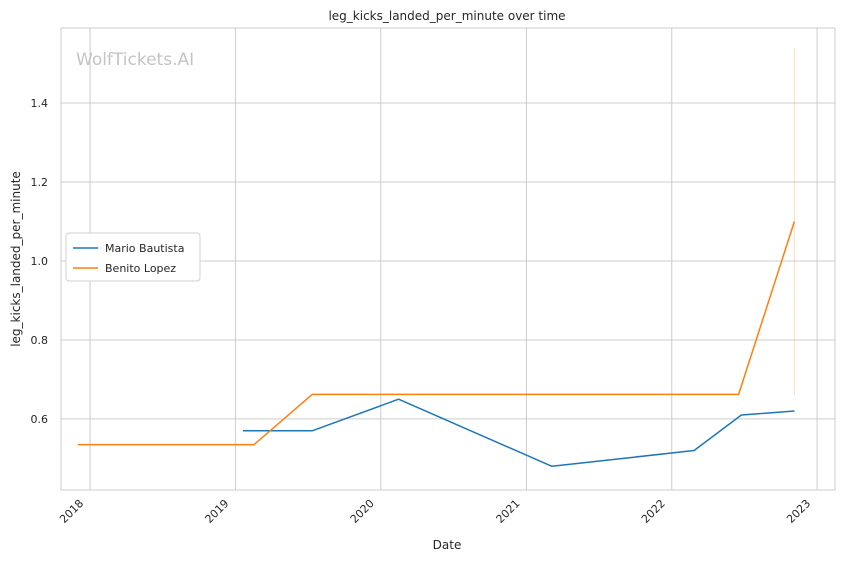 This screenshot has width=847, height=561. What do you see at coordinates (135, 60) in the screenshot?
I see `watermark: WolfTickets.AI` at bounding box center [135, 60].